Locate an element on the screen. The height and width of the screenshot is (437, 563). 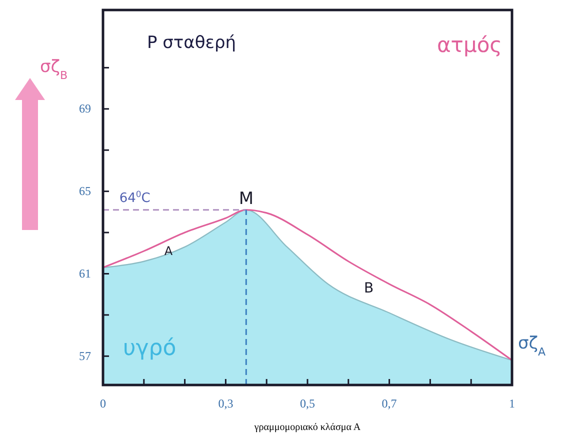
x-tick-label: 0,7 is located at coordinates (389, 403).